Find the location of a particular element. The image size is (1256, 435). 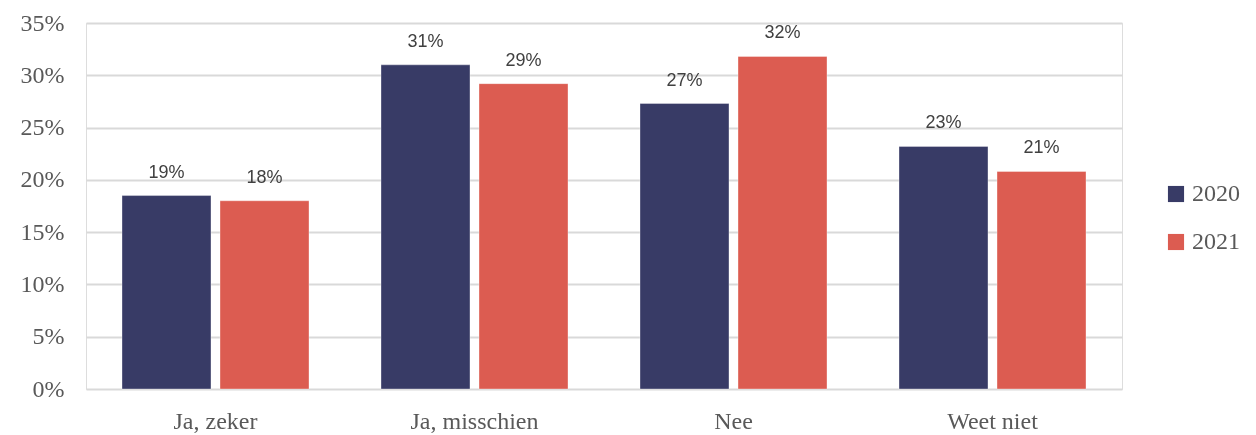

x-tick-label: Weet niet is located at coordinates (993, 420).